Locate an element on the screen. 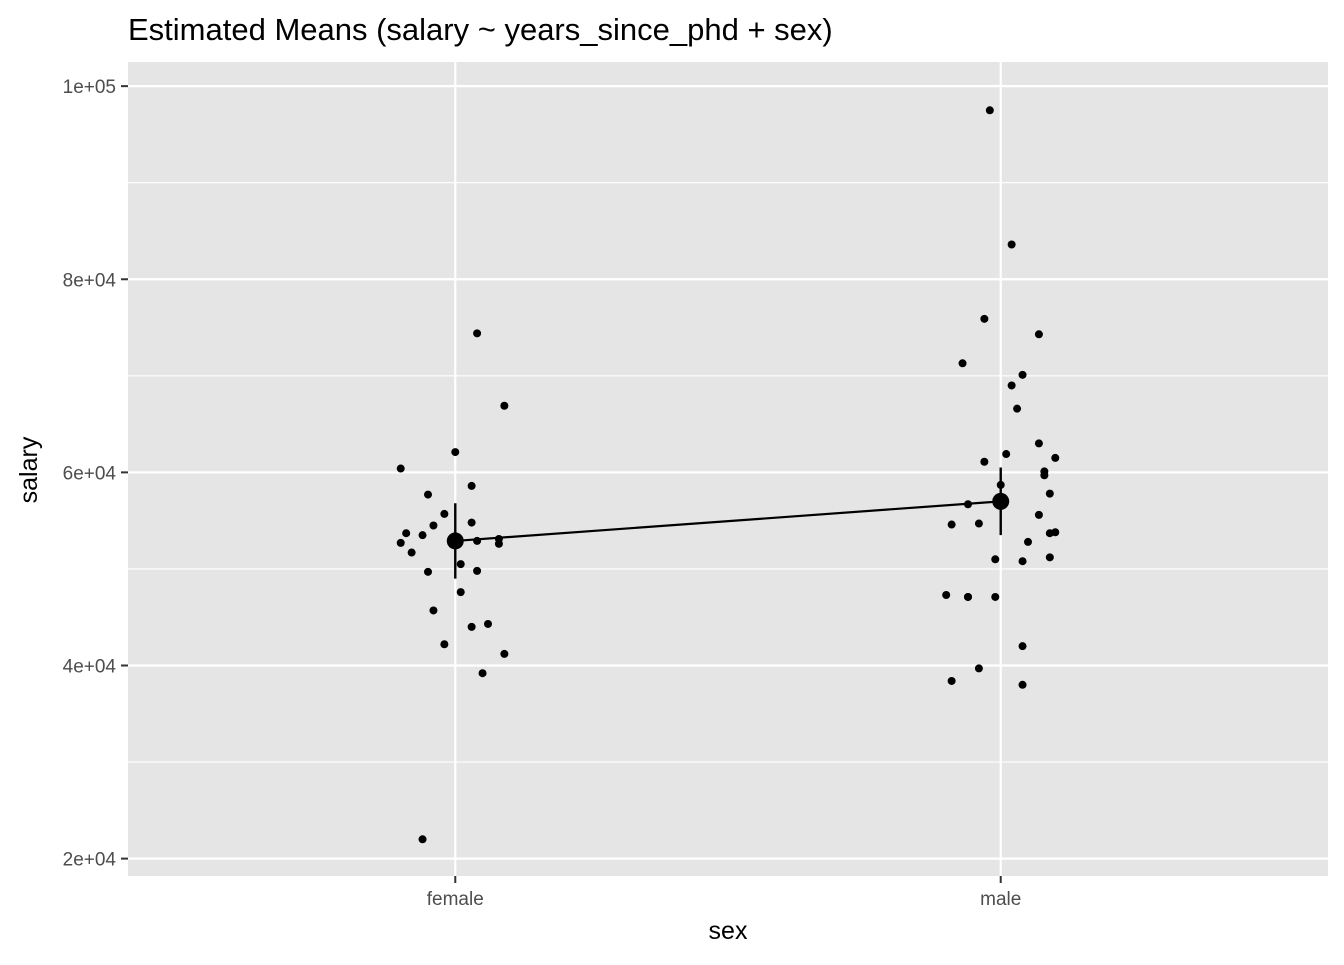 The width and height of the screenshot is (1344, 965). x-tick-label: female is located at coordinates (455, 899).